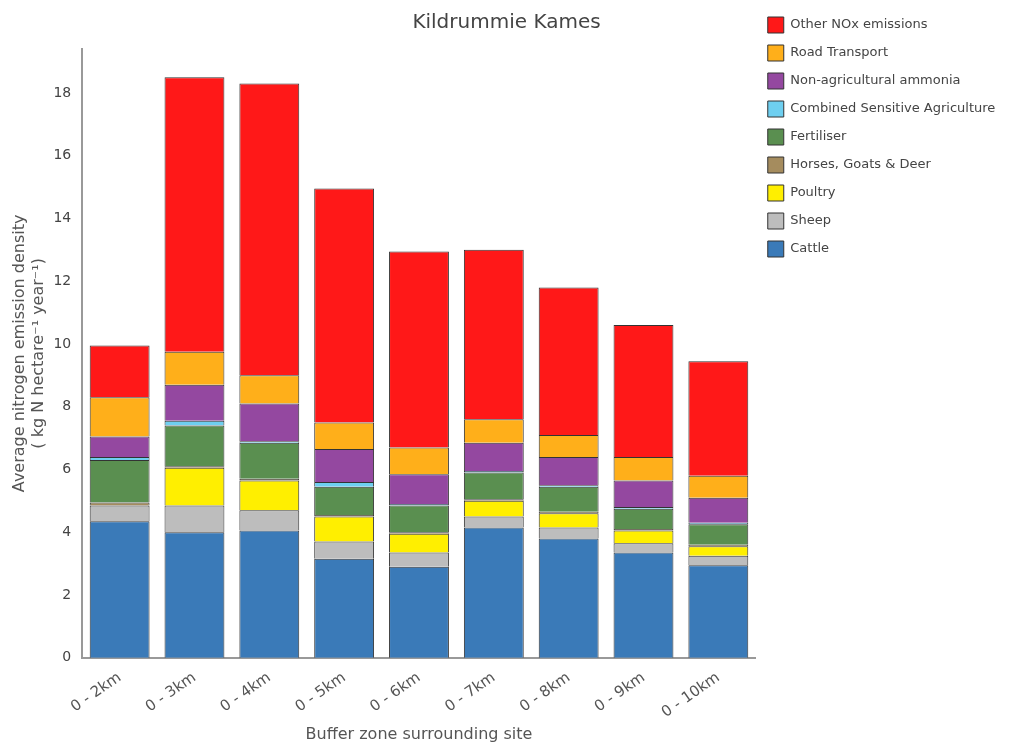  Describe the element at coordinates (859, 24) in the screenshot. I see `legend-label: Other NOx emissions` at that location.